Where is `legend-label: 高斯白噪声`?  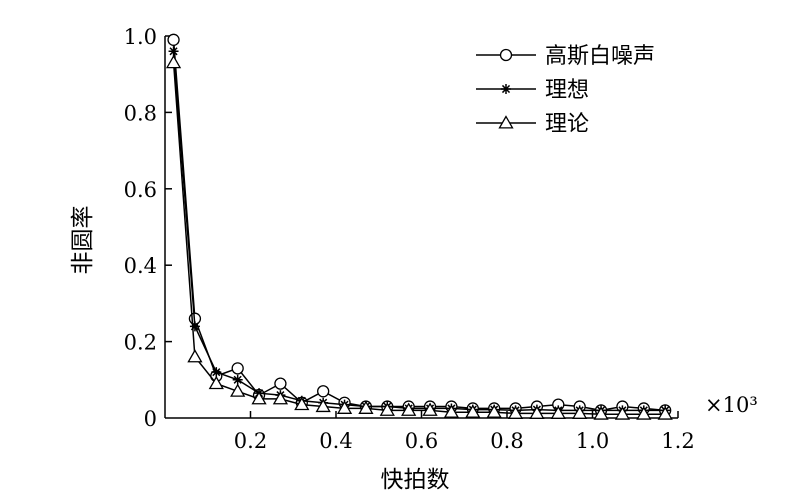 legend-label: 高斯白噪声 is located at coordinates (600, 56).